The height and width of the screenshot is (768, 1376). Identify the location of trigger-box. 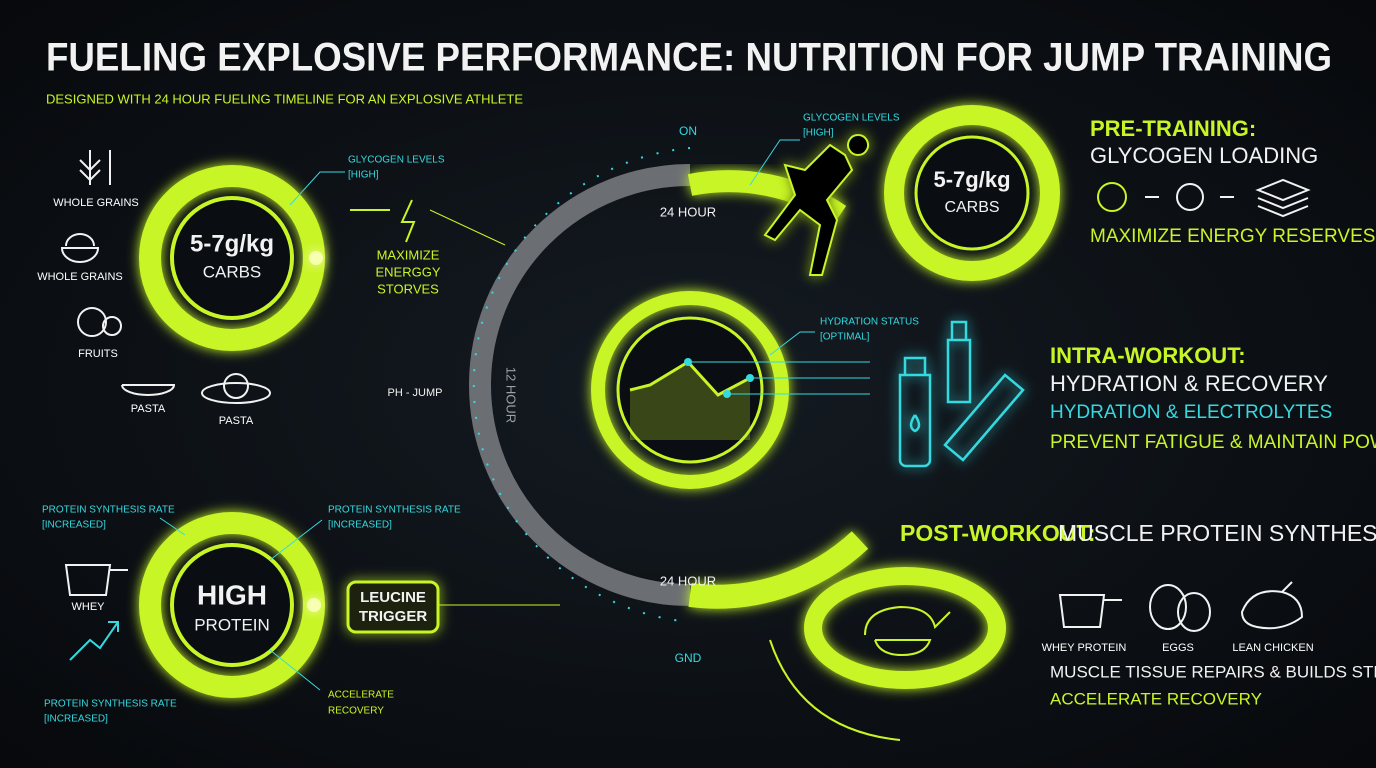
(393, 607).